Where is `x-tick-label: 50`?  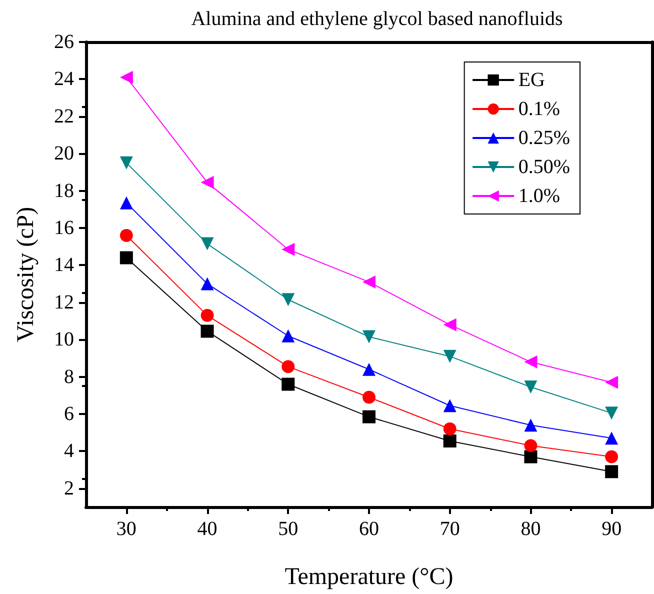 x-tick-label: 50 is located at coordinates (288, 529).